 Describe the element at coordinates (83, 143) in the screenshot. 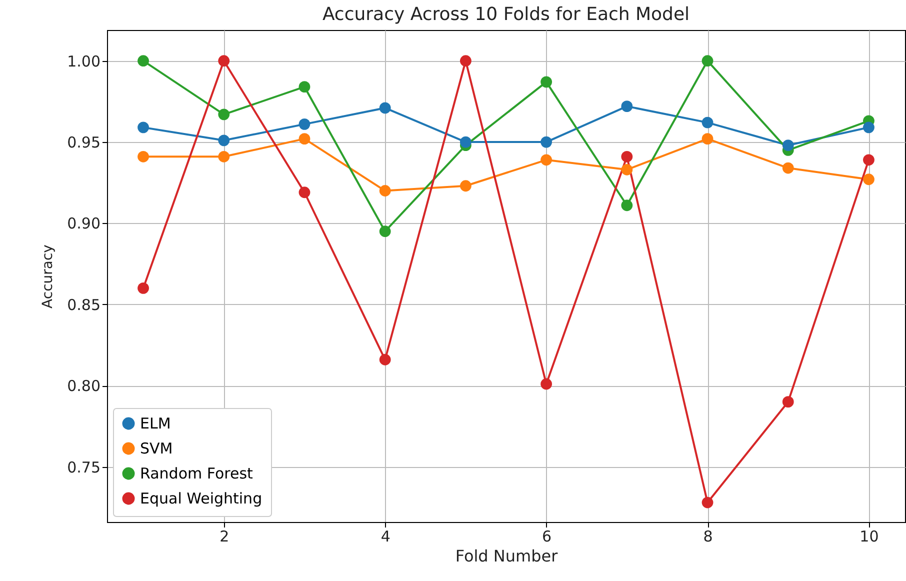

I see `y-tick-label: 0.95` at that location.